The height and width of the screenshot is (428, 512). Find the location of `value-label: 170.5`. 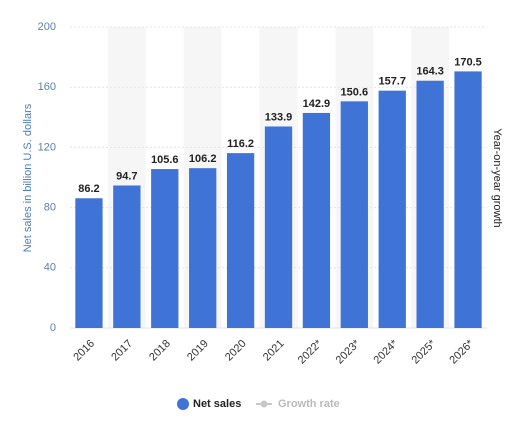

value-label: 170.5 is located at coordinates (468, 62).